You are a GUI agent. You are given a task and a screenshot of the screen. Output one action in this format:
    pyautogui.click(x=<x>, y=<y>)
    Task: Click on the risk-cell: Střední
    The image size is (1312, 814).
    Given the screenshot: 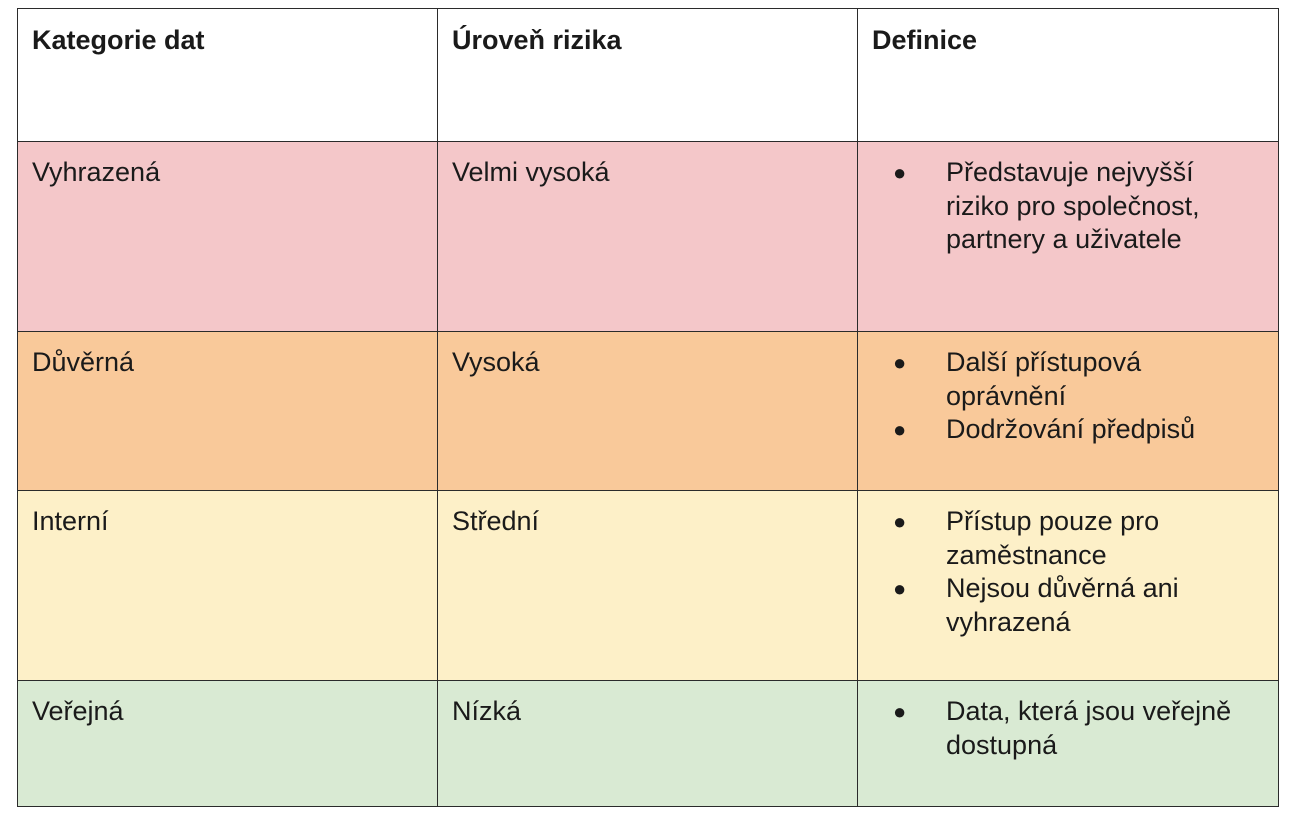 What is the action you would take?
    pyautogui.click(x=647, y=585)
    